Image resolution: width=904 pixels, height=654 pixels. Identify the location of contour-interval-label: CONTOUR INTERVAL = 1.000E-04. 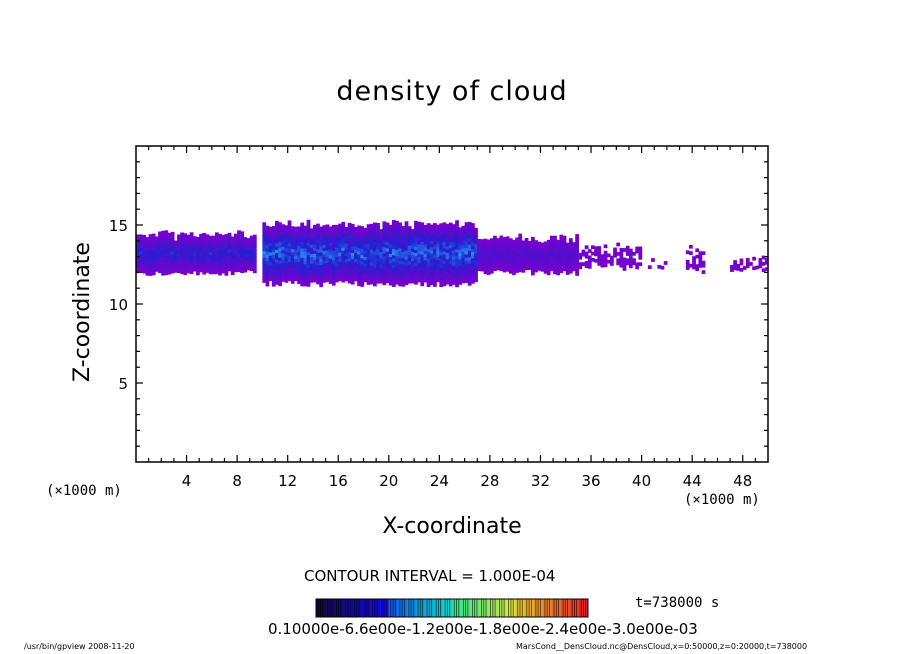
(430, 576).